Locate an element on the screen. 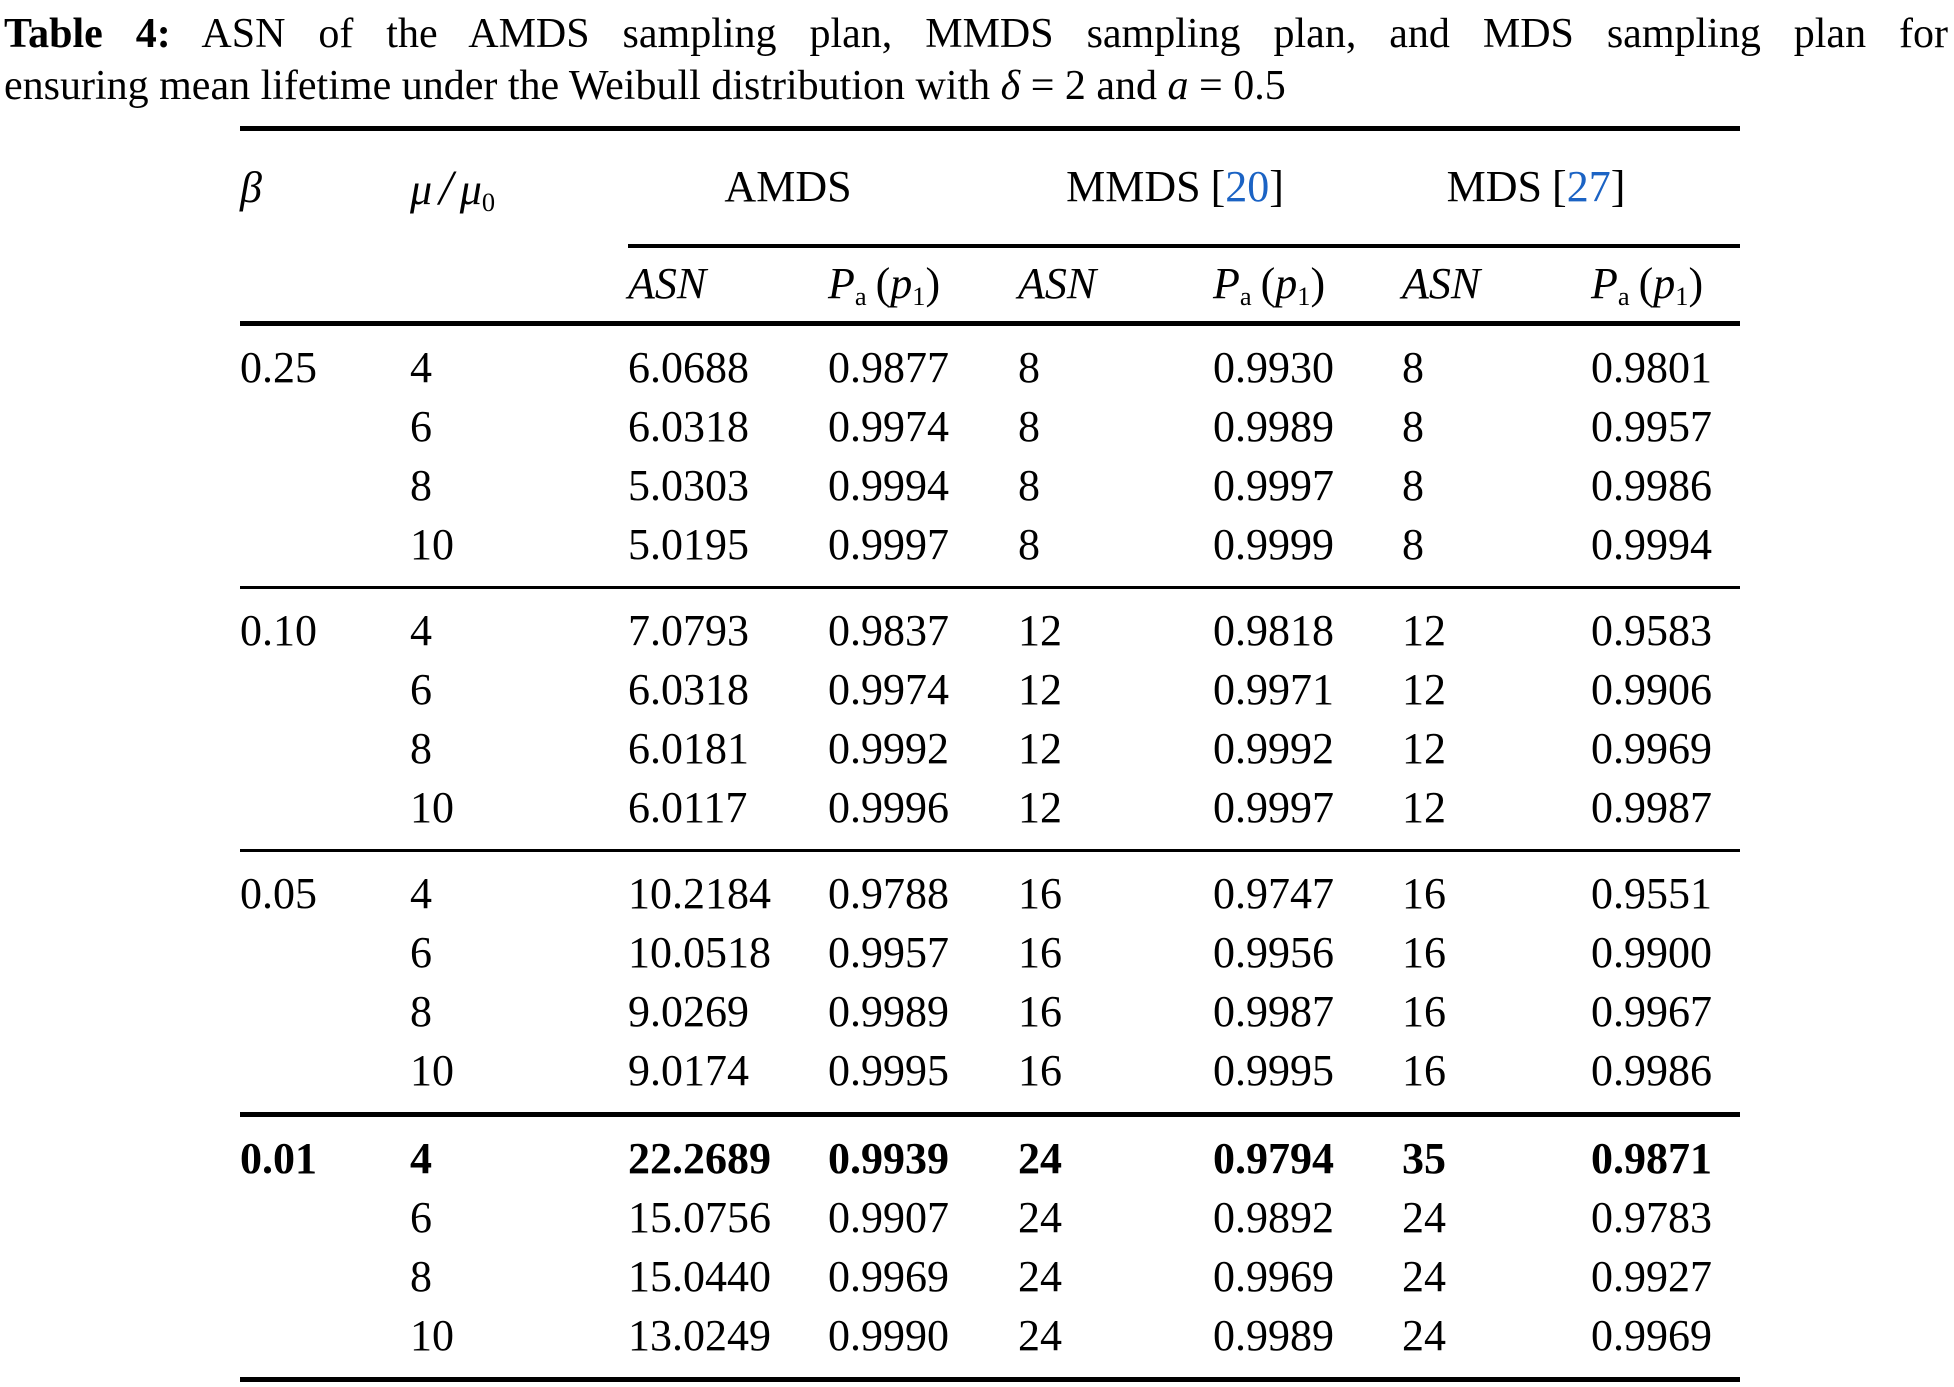  cell-mmds-pa: 0.9956 is located at coordinates (1273, 952).